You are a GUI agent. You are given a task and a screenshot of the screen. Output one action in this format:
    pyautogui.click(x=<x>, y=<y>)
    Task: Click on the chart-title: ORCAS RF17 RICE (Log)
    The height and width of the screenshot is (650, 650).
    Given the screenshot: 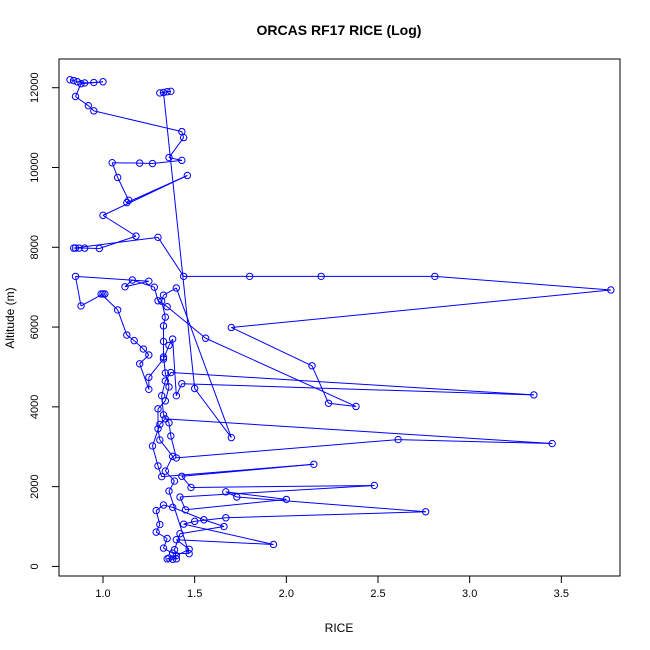 What is the action you would take?
    pyautogui.click(x=339, y=30)
    